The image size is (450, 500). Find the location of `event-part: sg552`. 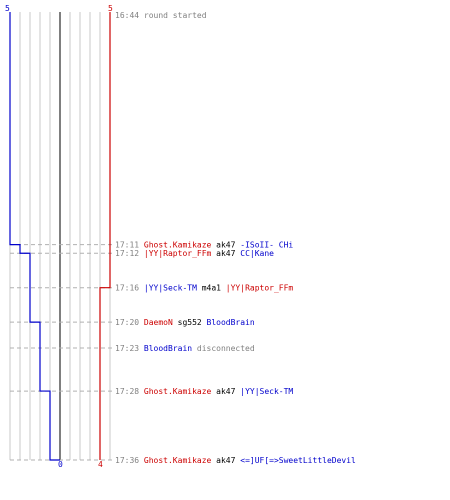

event-part: sg552 is located at coordinates (192, 322).